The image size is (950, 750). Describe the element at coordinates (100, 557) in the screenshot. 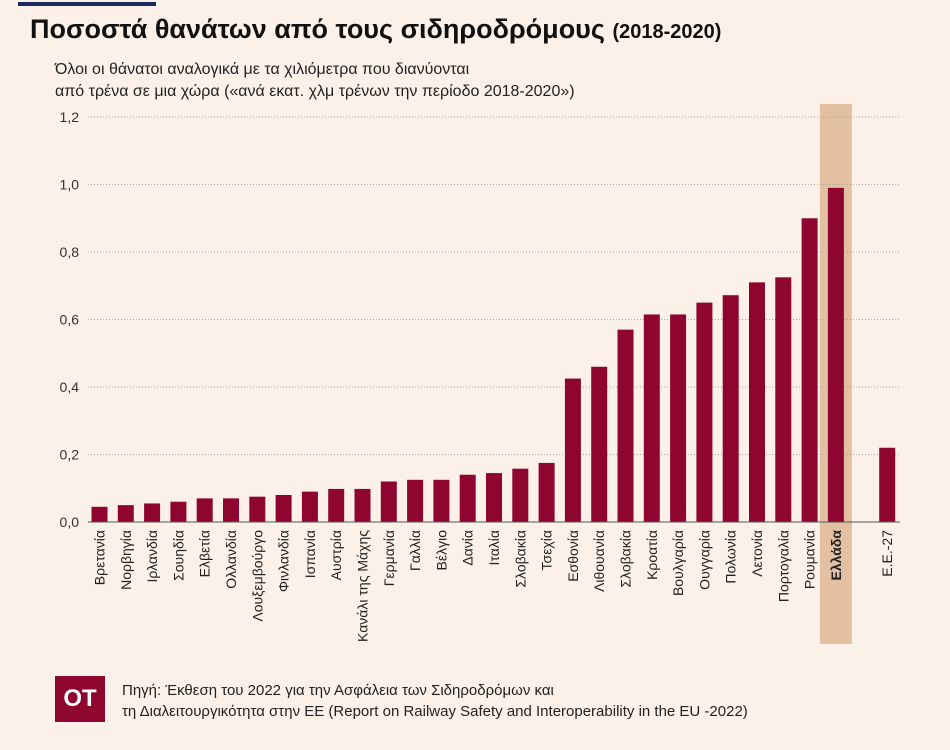

I see `x-tick-label: Βρετανία` at that location.